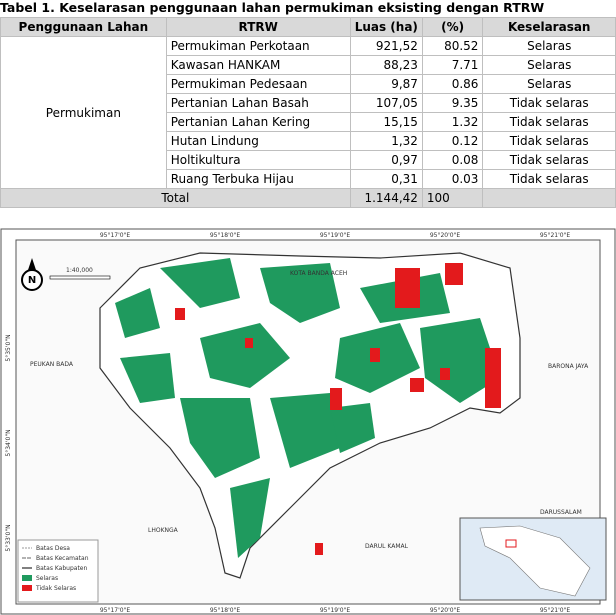 This screenshot has height=615, width=616. Describe the element at coordinates (258, 160) in the screenshot. I see `table-cell: Holtikultura` at that location.